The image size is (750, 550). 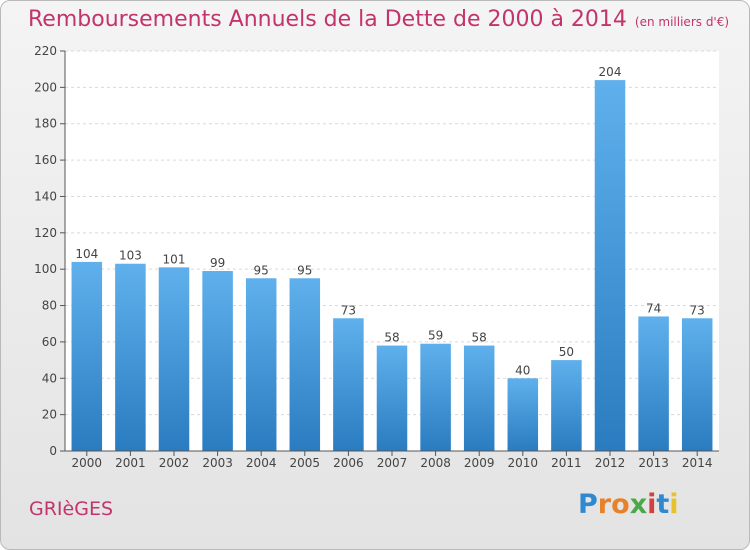 I want to click on x-tick-label: 2003, so click(x=217, y=463).